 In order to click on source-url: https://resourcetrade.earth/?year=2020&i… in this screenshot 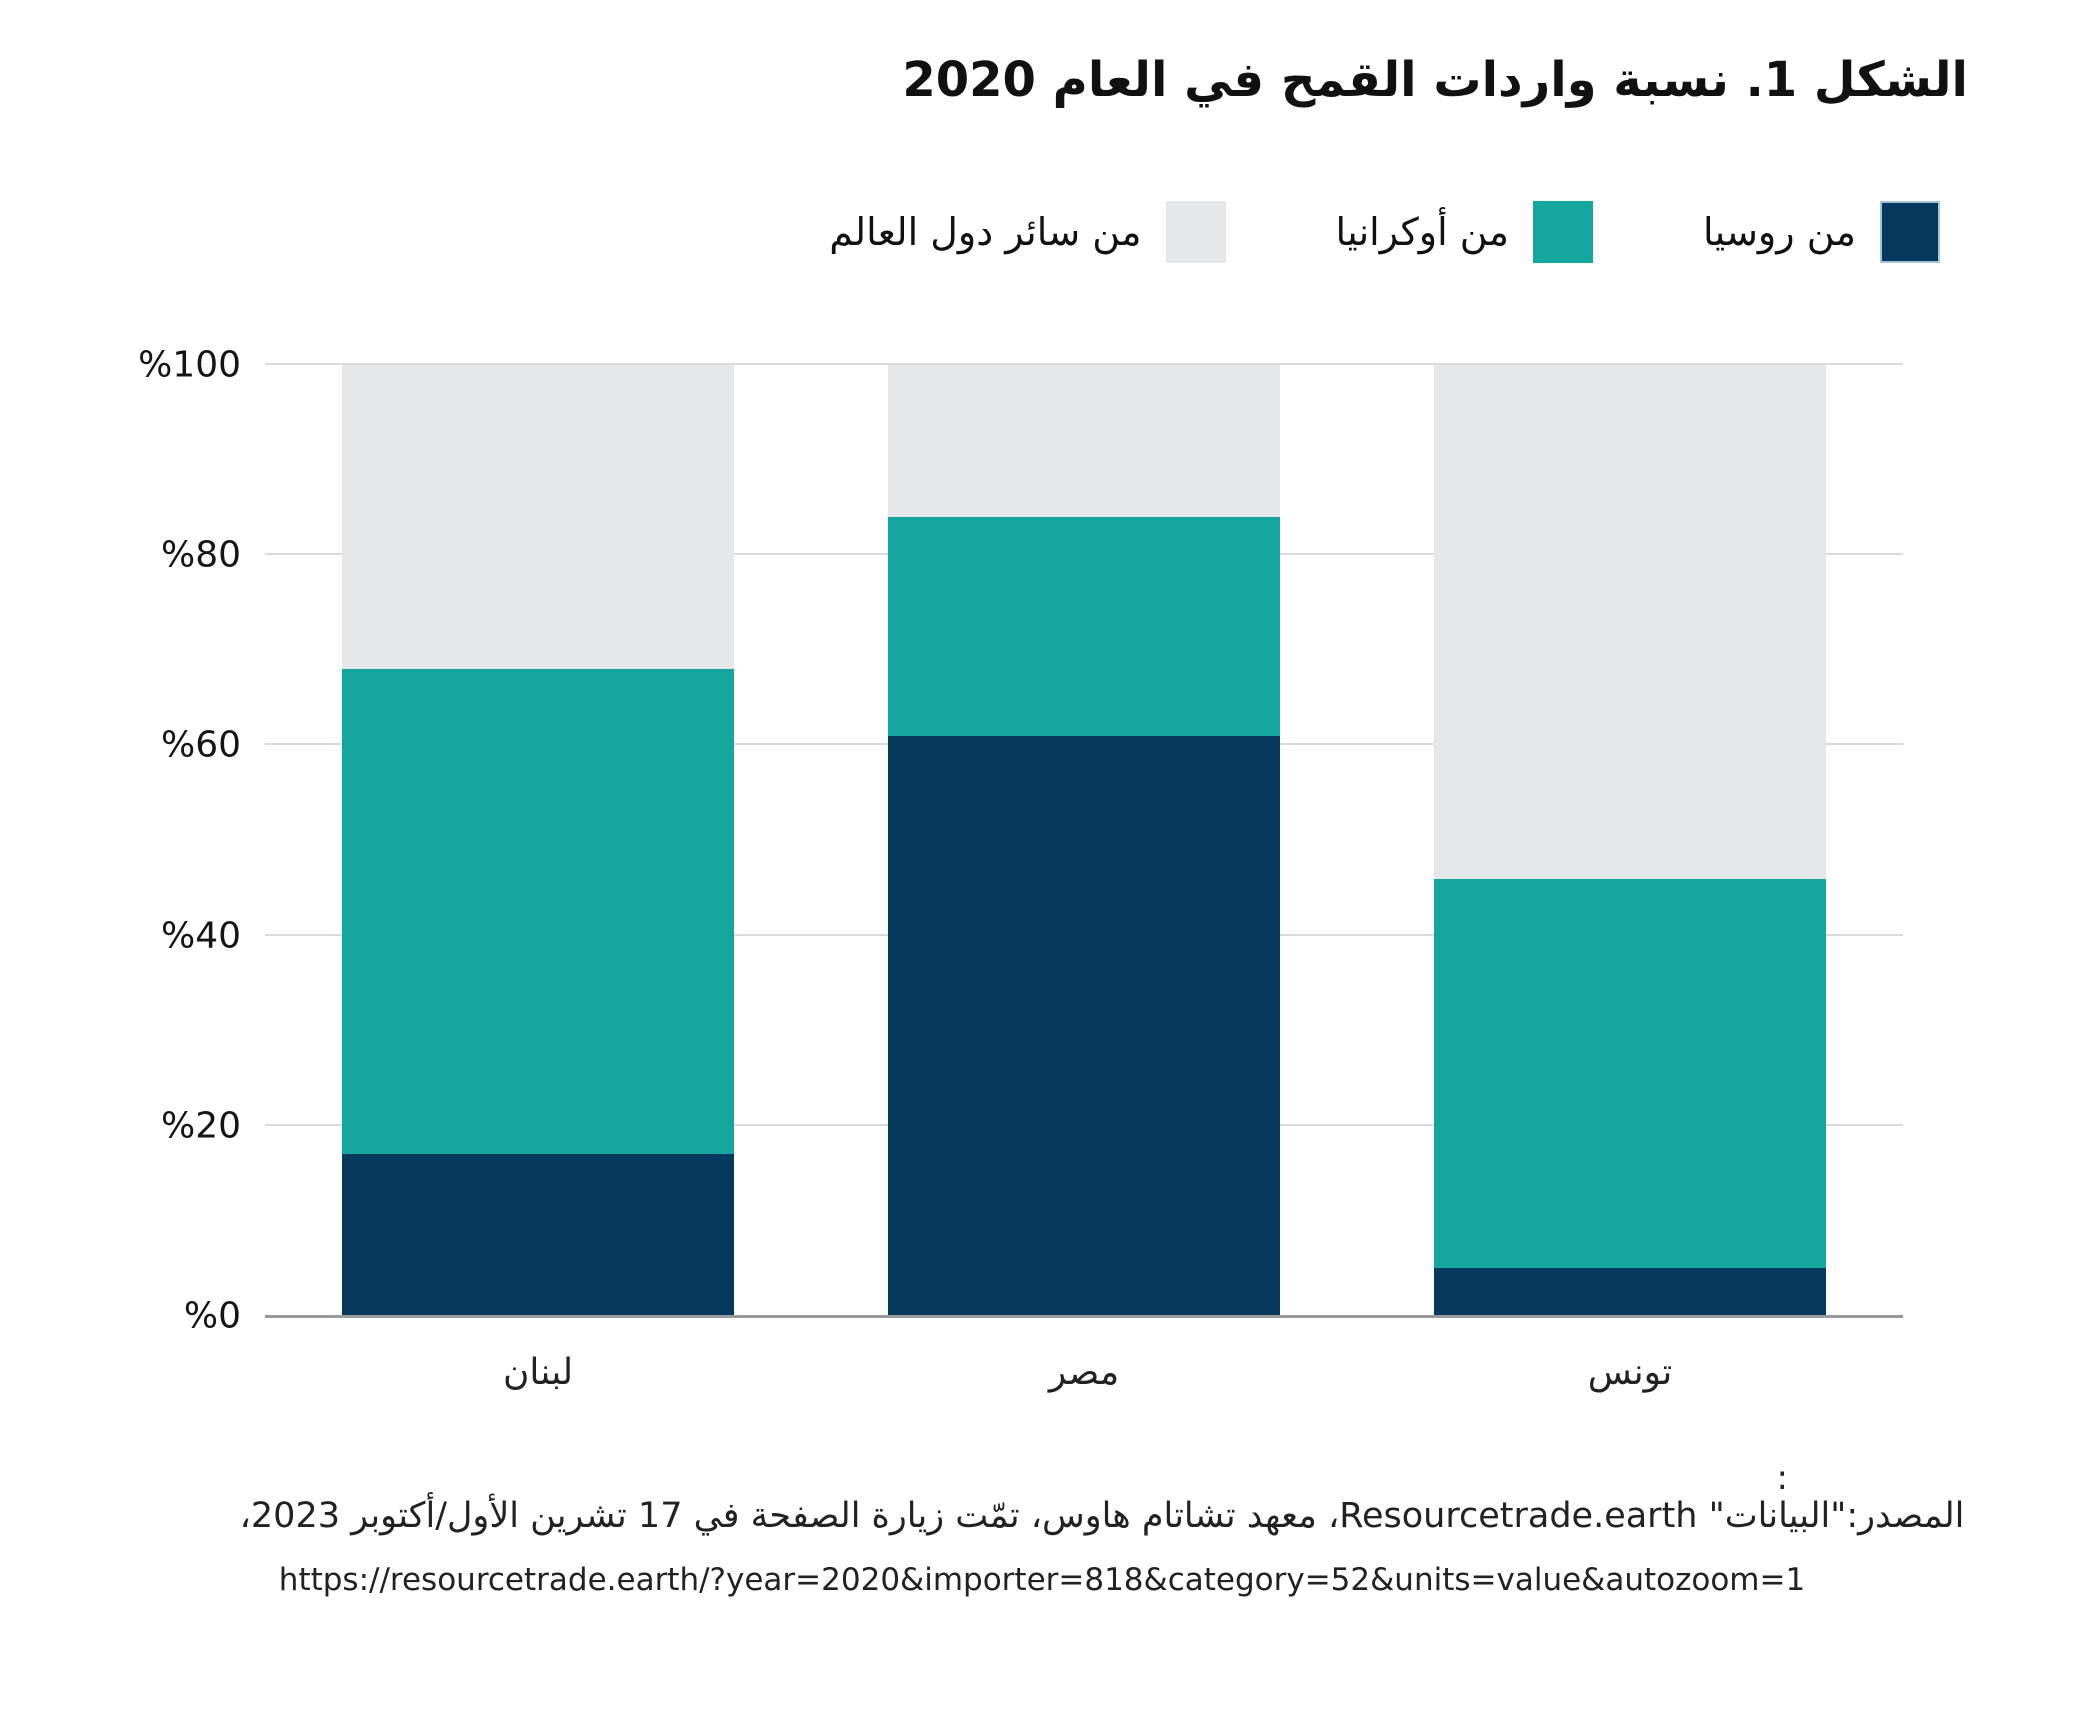, I will do `click(1042, 1580)`.